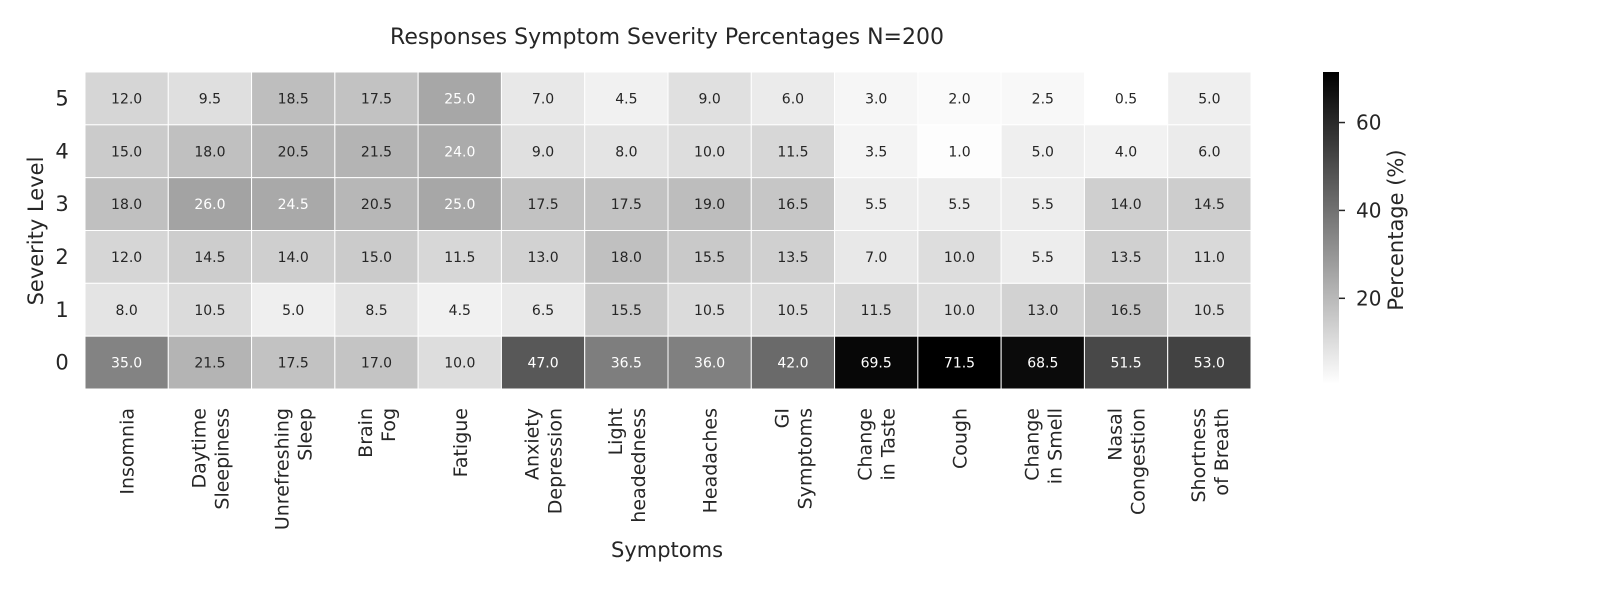 The image size is (1600, 600). I want to click on x-tick-label: Daytime Sleepiness, so click(210, 459).